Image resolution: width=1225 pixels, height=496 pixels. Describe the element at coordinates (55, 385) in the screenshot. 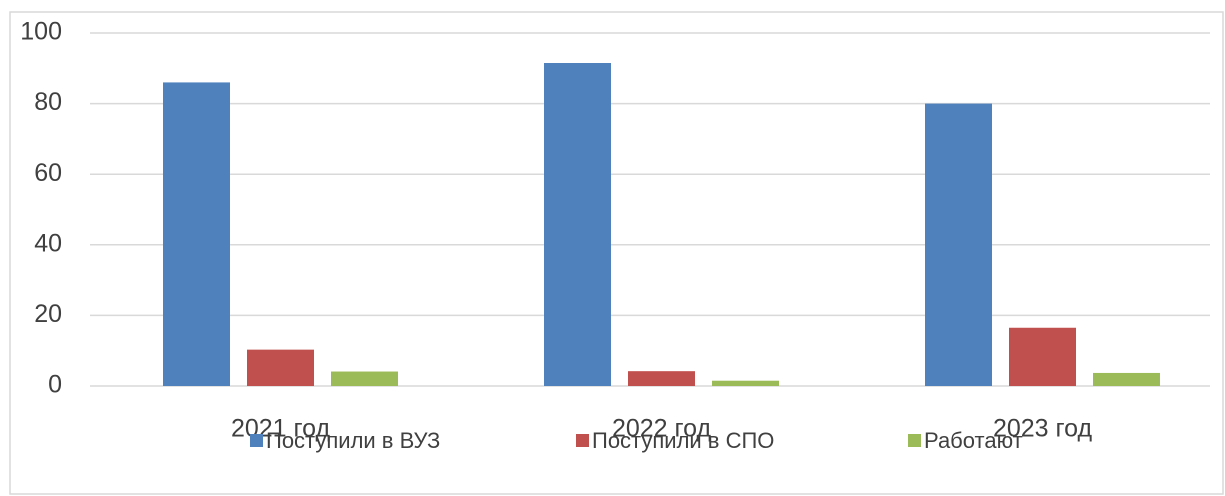

I see `y-tick-label: 0` at that location.